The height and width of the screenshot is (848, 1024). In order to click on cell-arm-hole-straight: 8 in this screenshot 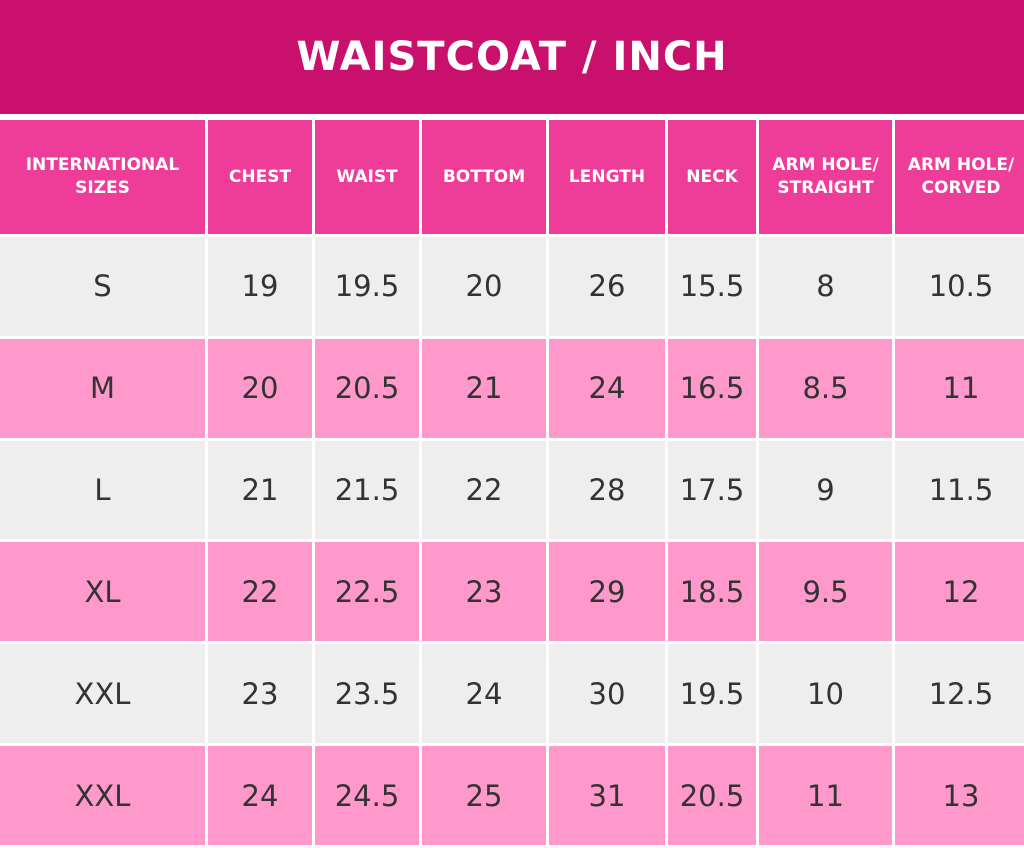, I will do `click(825, 286)`.